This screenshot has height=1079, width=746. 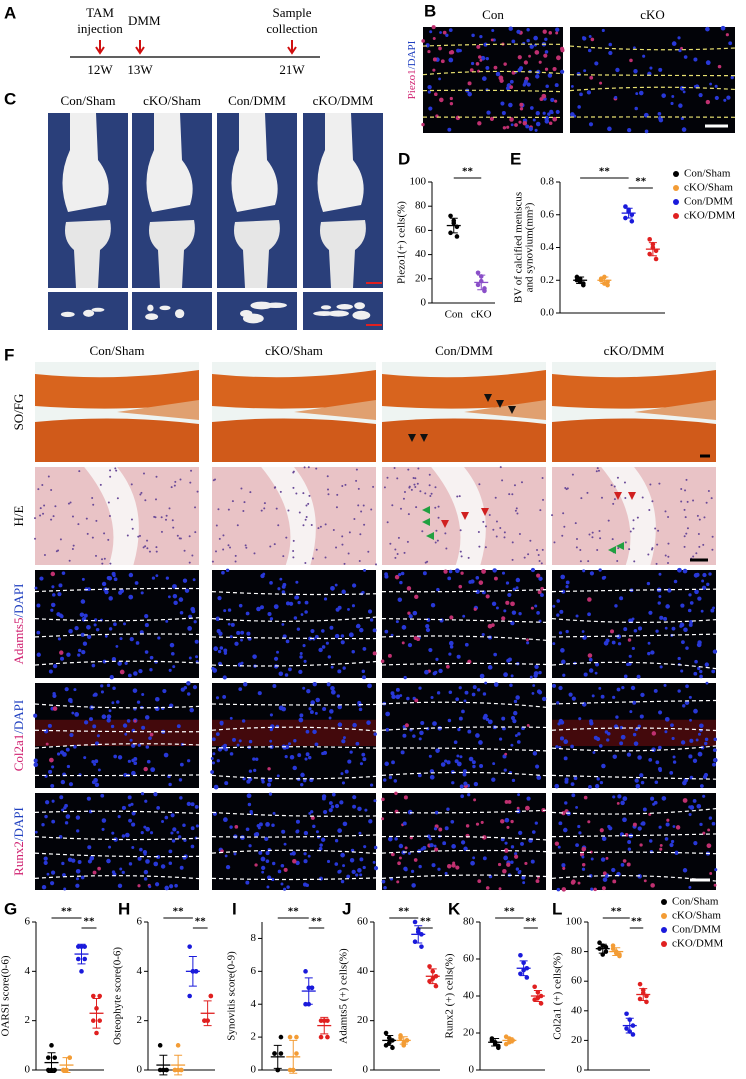 I want to click on row-label: Adamts5/DAPI, so click(x=18, y=624).